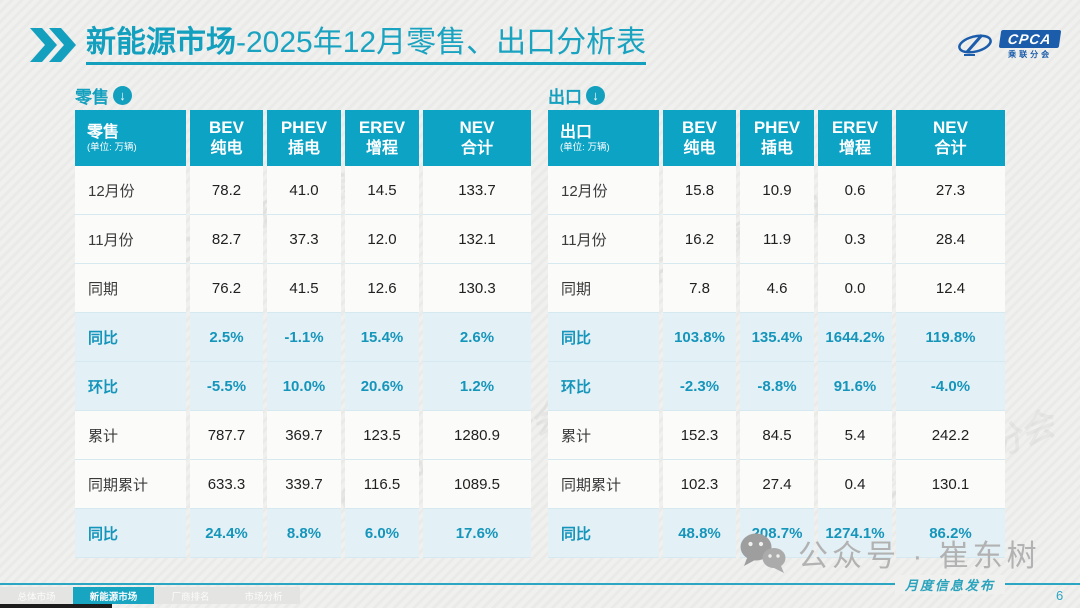 The width and height of the screenshot is (1080, 608). Describe the element at coordinates (226, 148) in the screenshot. I see `column-name-cn: 纯电` at that location.